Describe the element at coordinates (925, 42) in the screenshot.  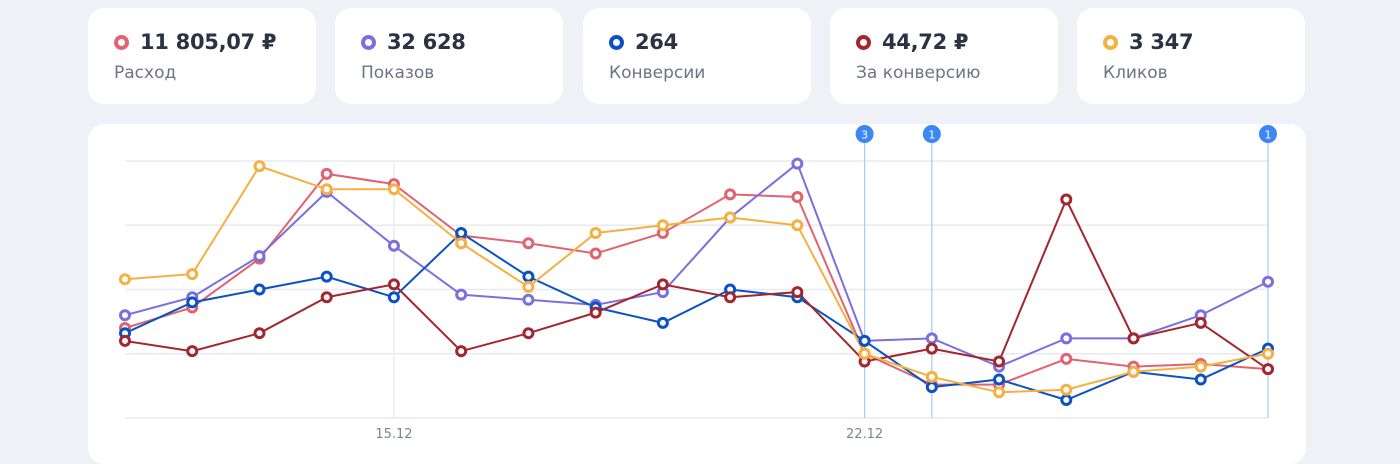
I see `metric-value: 44,72 ₽` at that location.